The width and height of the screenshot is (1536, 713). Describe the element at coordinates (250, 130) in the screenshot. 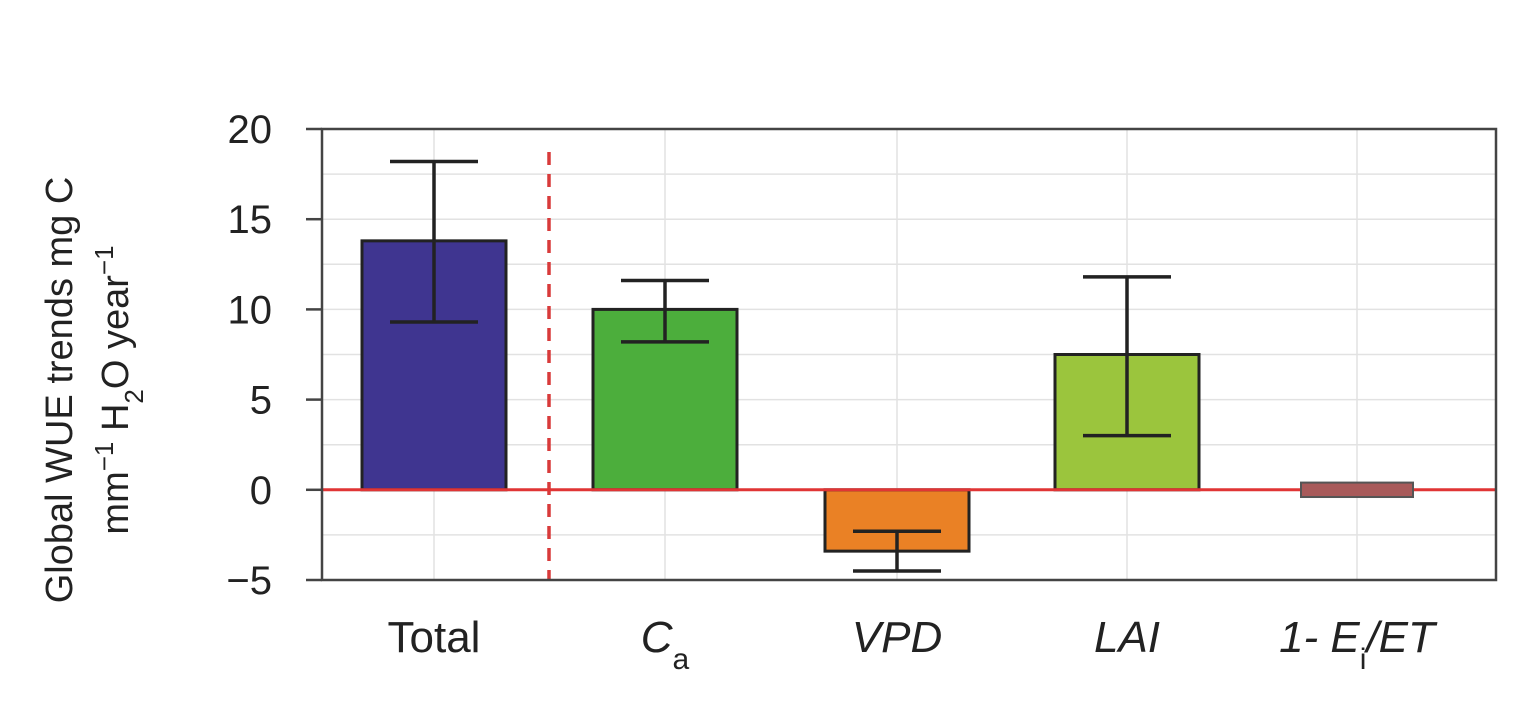

I see `y-tick-label: 20` at that location.